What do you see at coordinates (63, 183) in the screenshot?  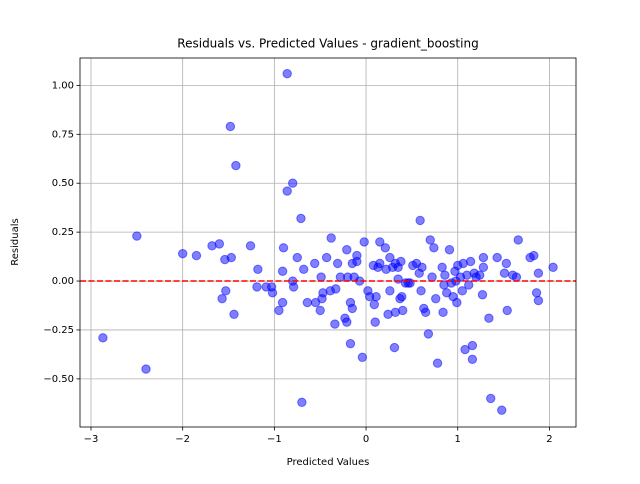 I see `y-tick-label: 0.50` at bounding box center [63, 183].